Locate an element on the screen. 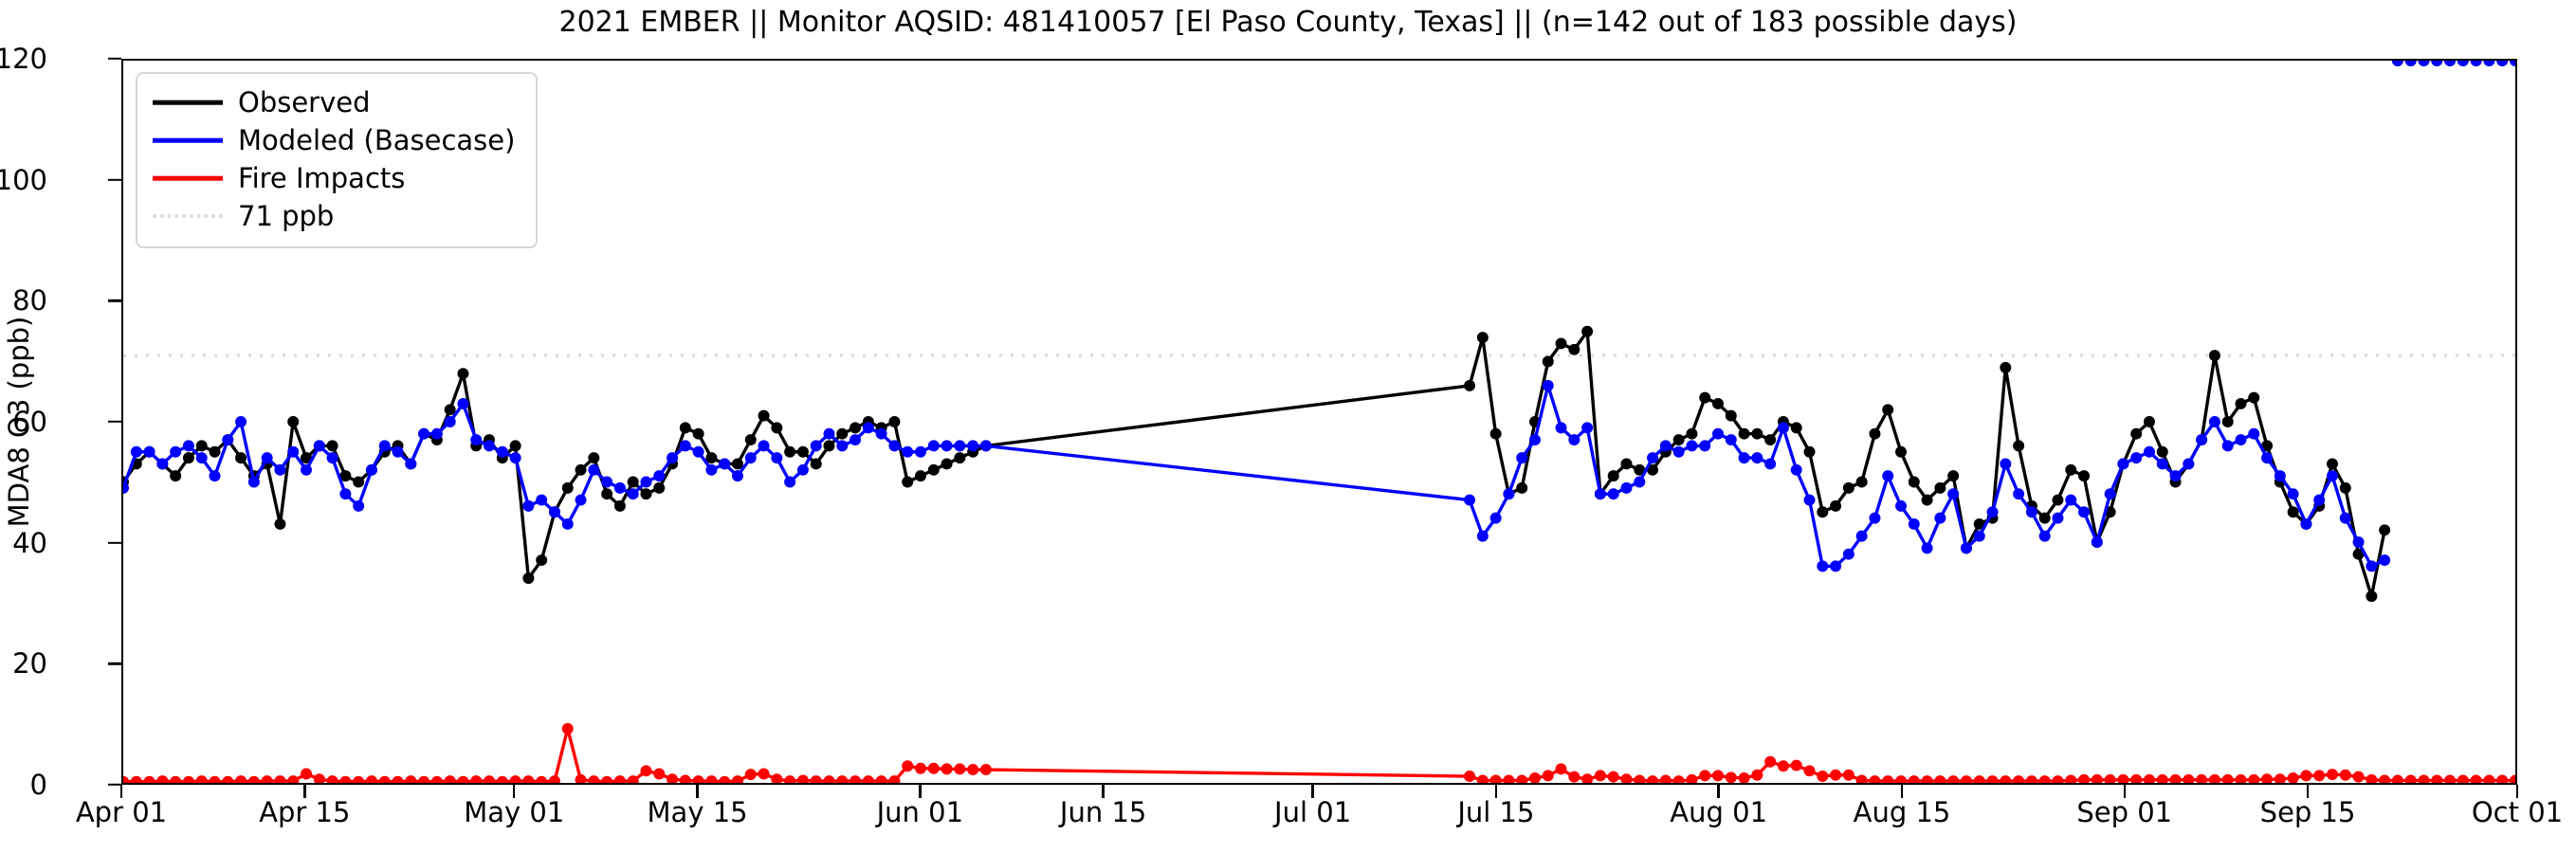 This screenshot has width=2576, height=853. y-tick-mark is located at coordinates (114, 663).